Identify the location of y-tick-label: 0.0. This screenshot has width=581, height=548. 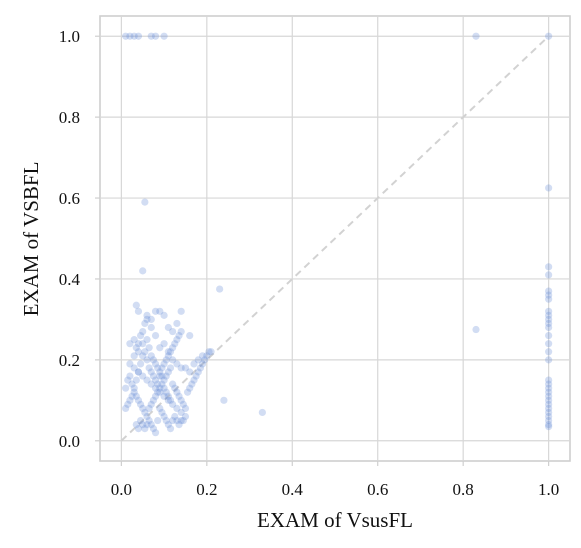
(69, 441).